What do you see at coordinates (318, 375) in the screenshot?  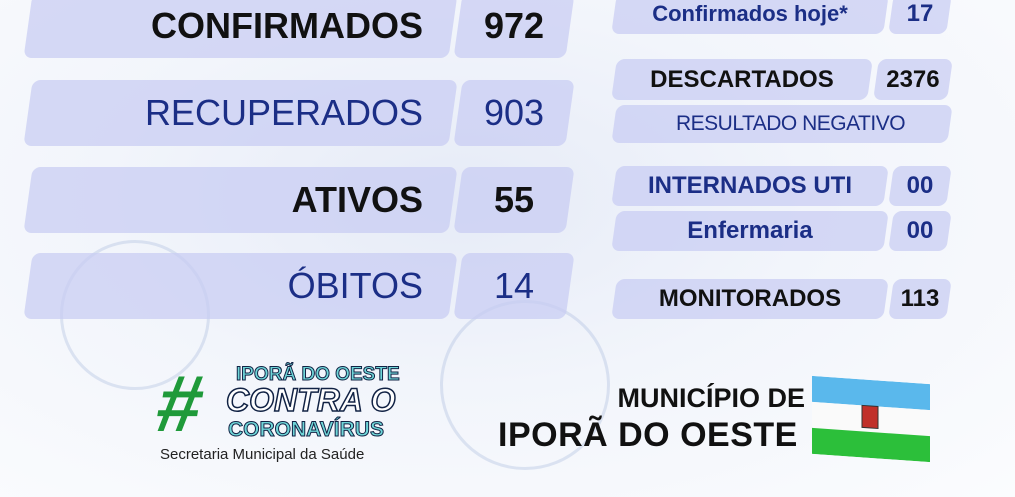 I see `campaign-line1: IPORÃ DO OESTE` at bounding box center [318, 375].